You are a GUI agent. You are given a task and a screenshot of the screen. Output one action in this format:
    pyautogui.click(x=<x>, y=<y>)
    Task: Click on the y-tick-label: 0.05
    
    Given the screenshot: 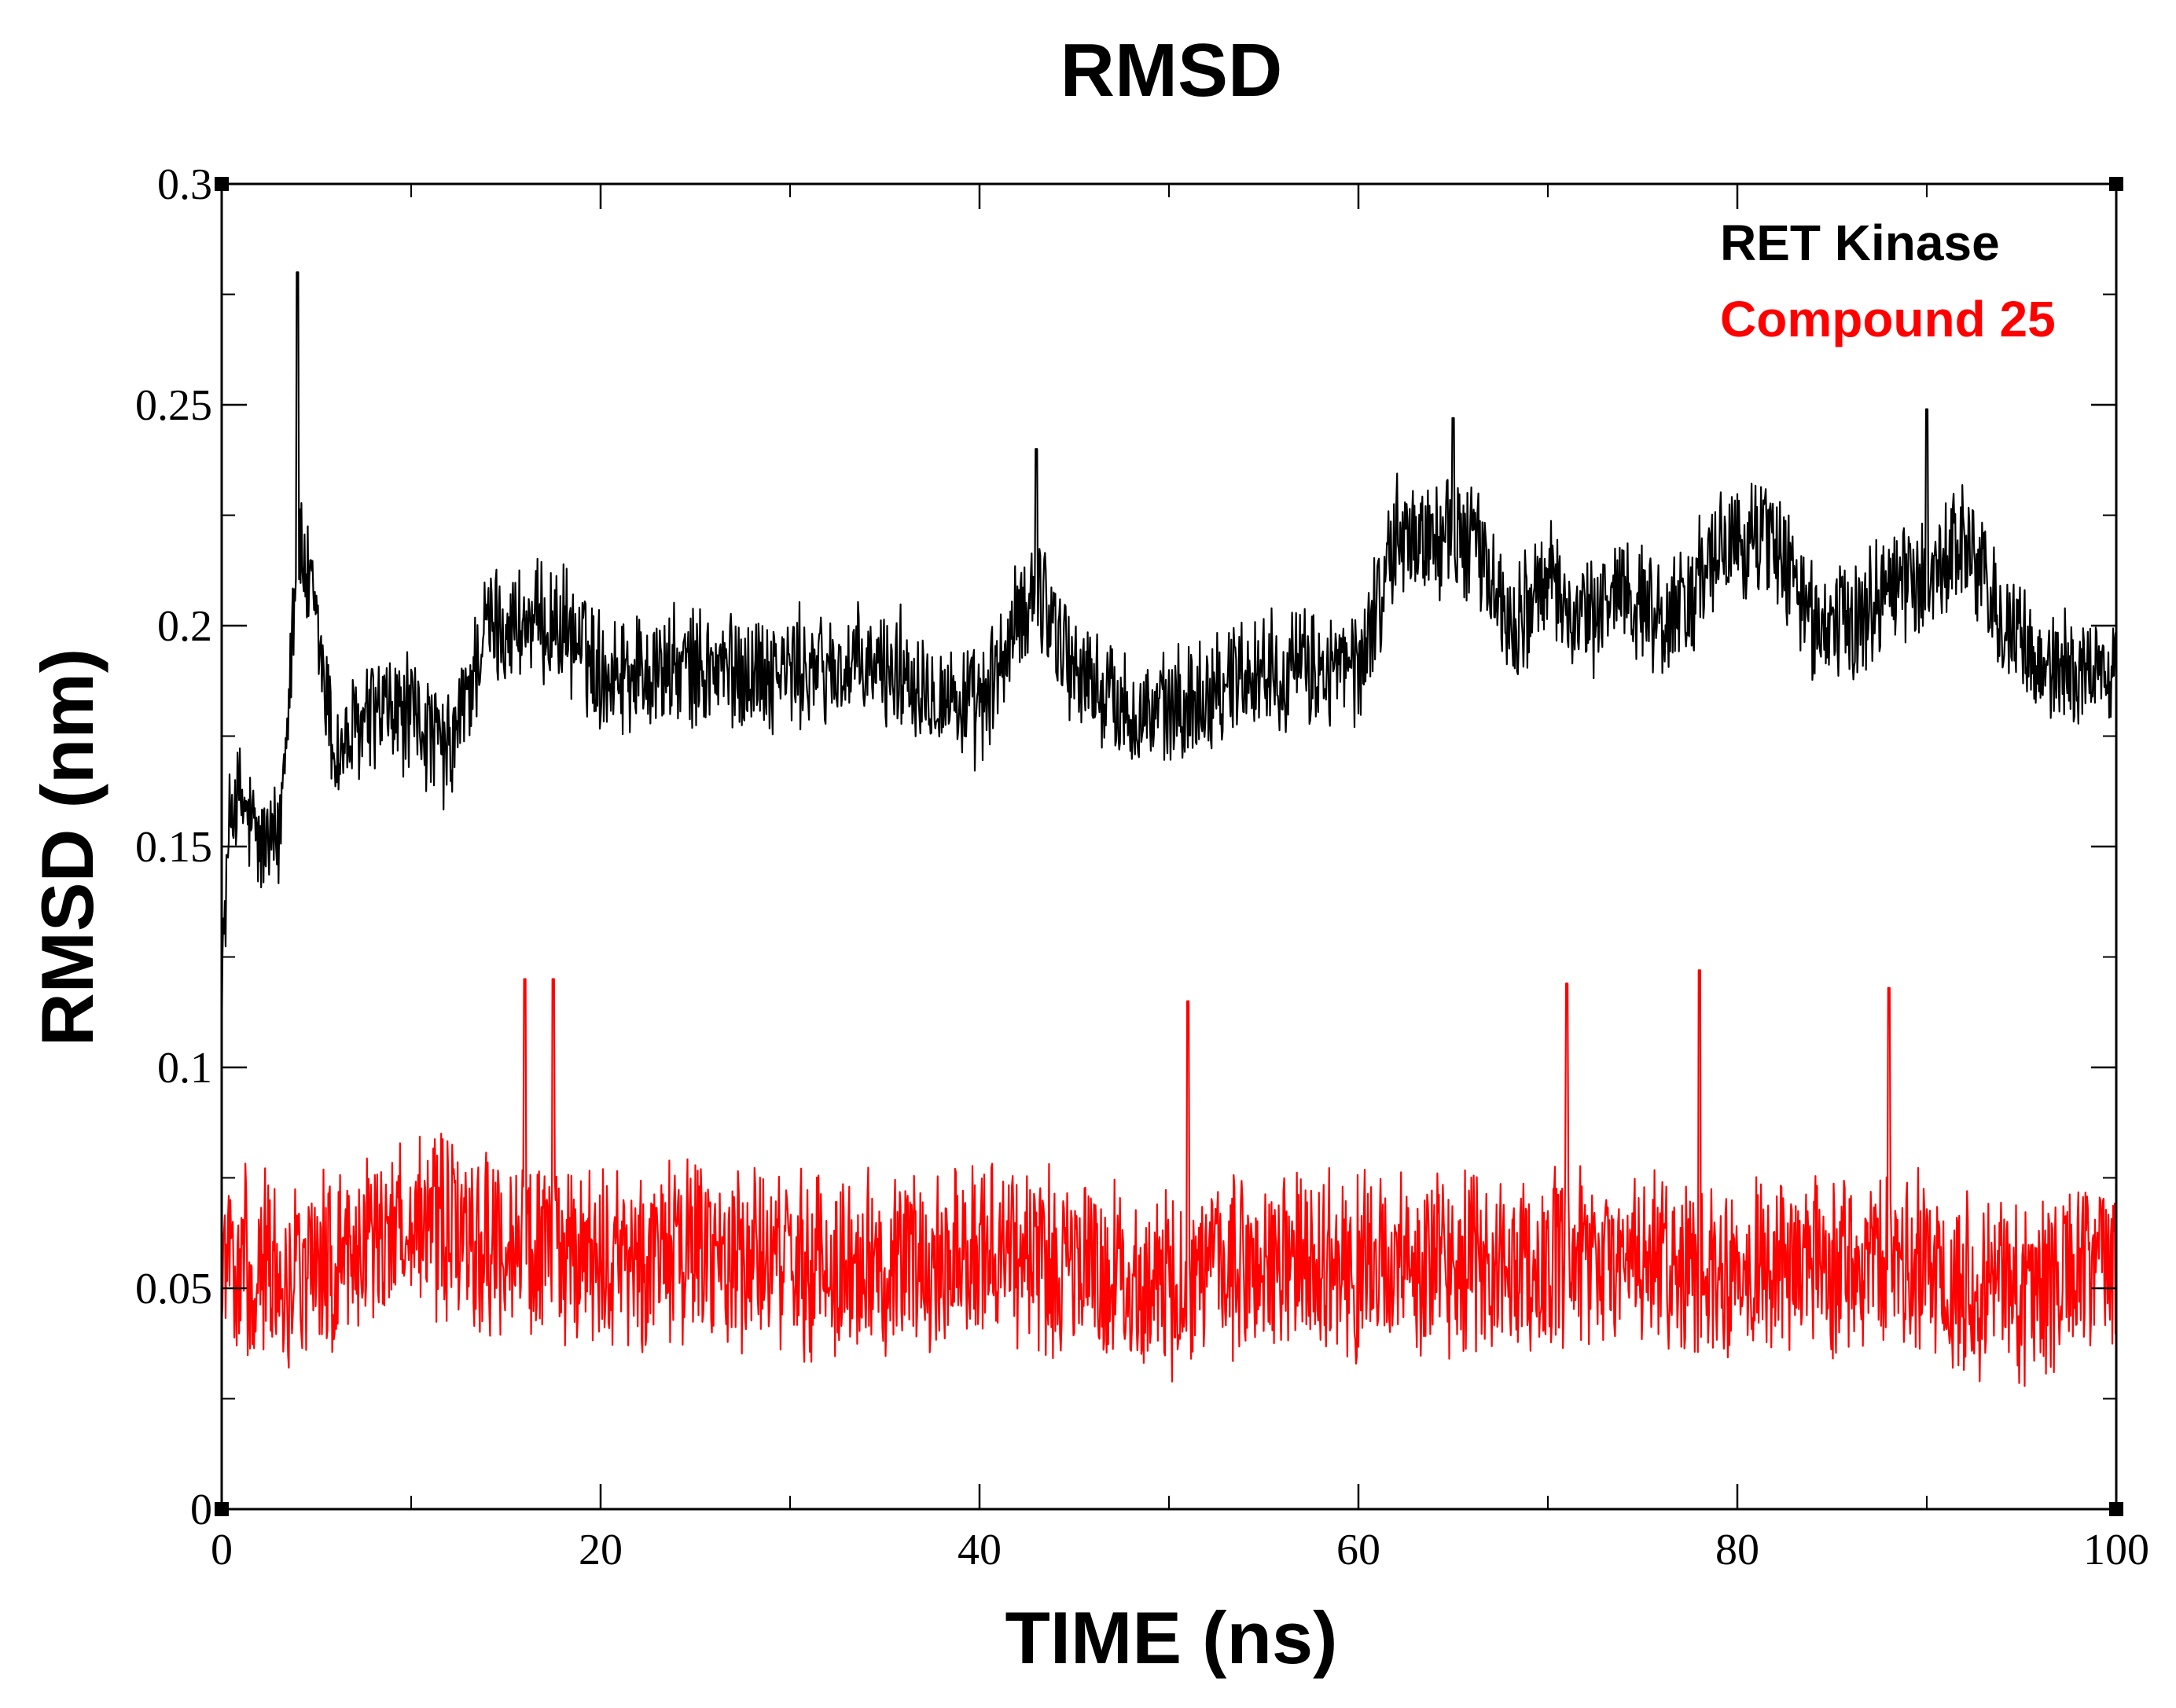 What is the action you would take?
    pyautogui.click(x=173, y=1289)
    